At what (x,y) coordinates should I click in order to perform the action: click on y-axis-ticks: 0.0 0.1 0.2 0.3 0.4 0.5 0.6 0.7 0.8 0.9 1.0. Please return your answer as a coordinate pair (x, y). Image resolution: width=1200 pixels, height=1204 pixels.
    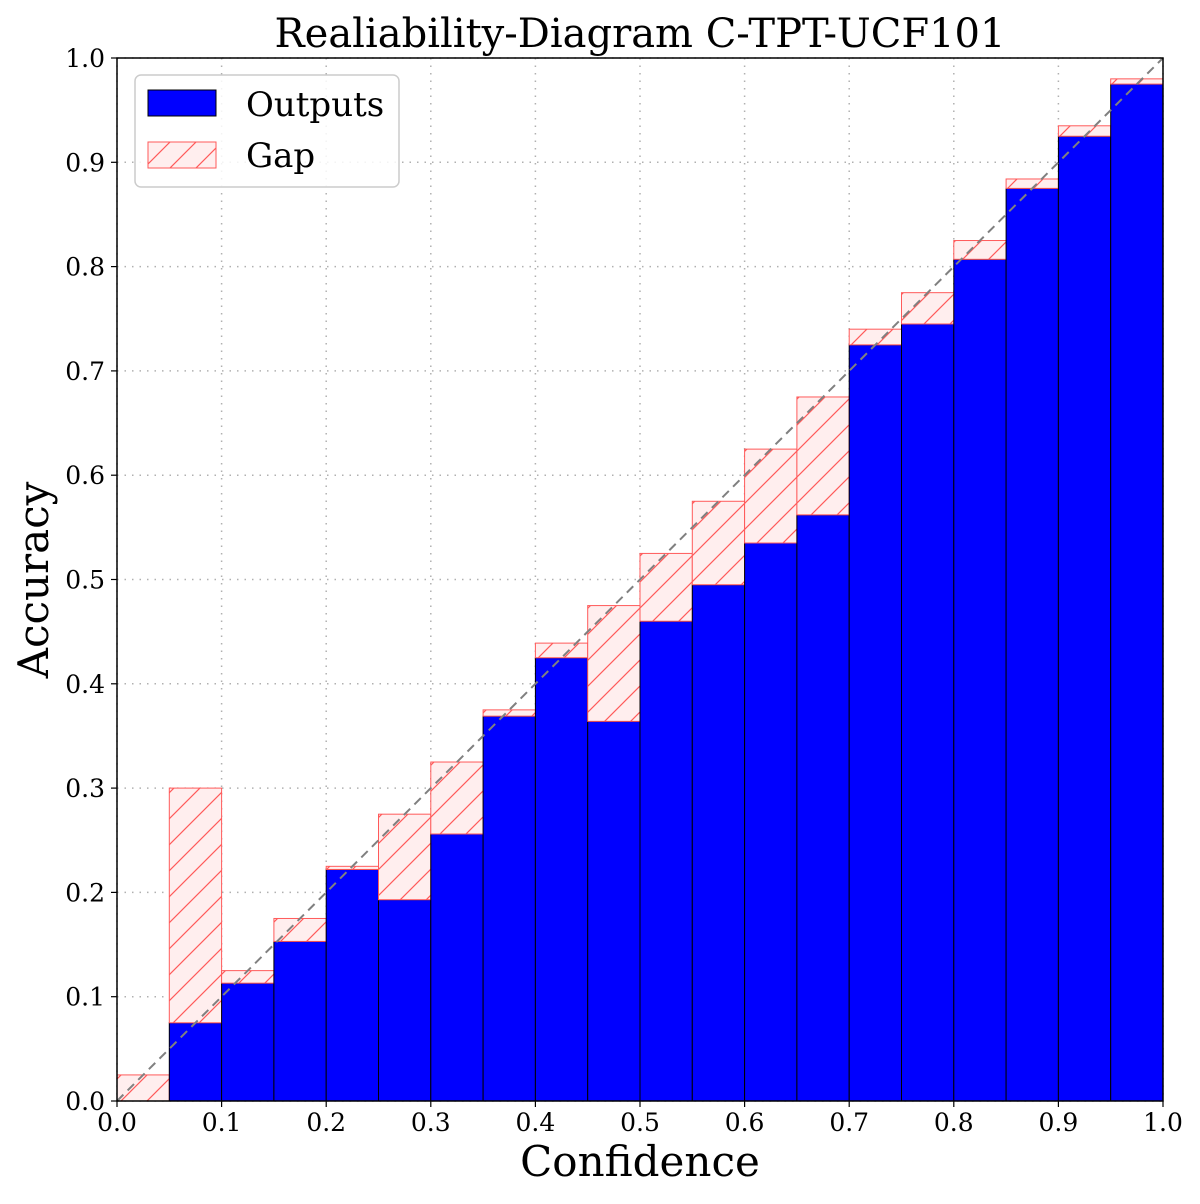
    Looking at the image, I should click on (91, 580).